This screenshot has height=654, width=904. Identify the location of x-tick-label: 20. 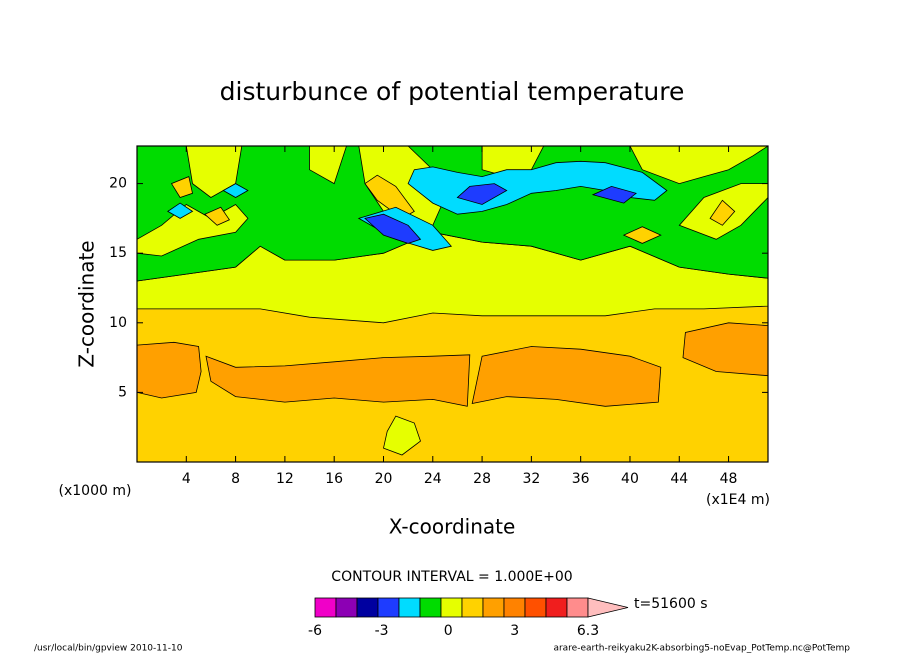
(384, 479).